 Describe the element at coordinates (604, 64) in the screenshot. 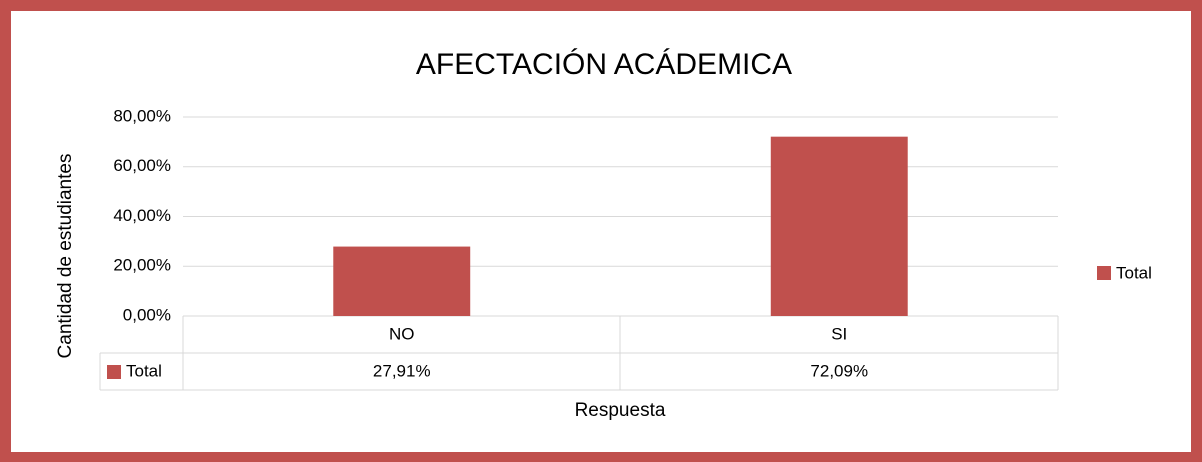

I see `chart-title: AFECTACIÓN ACÁDEMICA` at that location.